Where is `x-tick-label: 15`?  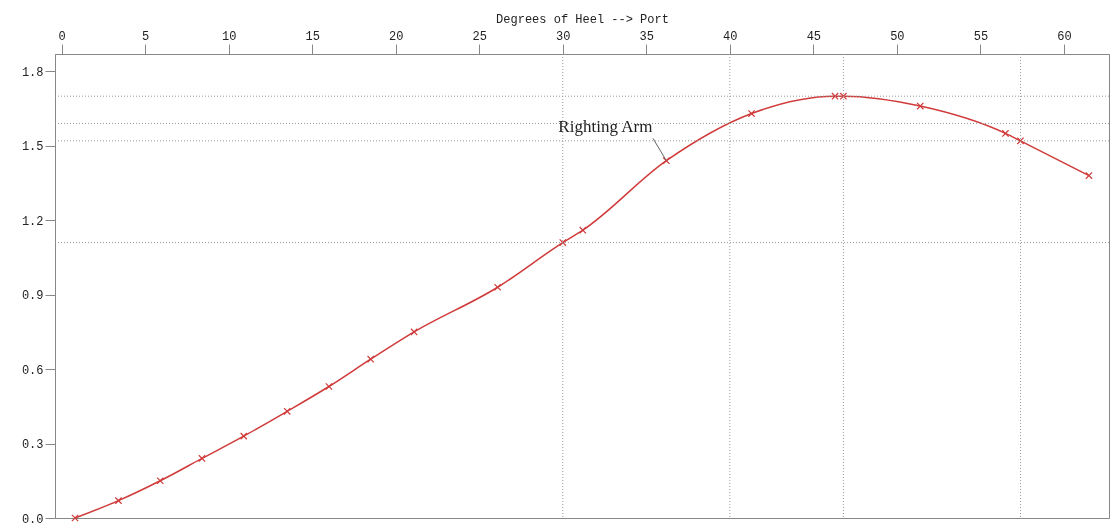
x-tick-label: 15 is located at coordinates (312, 36).